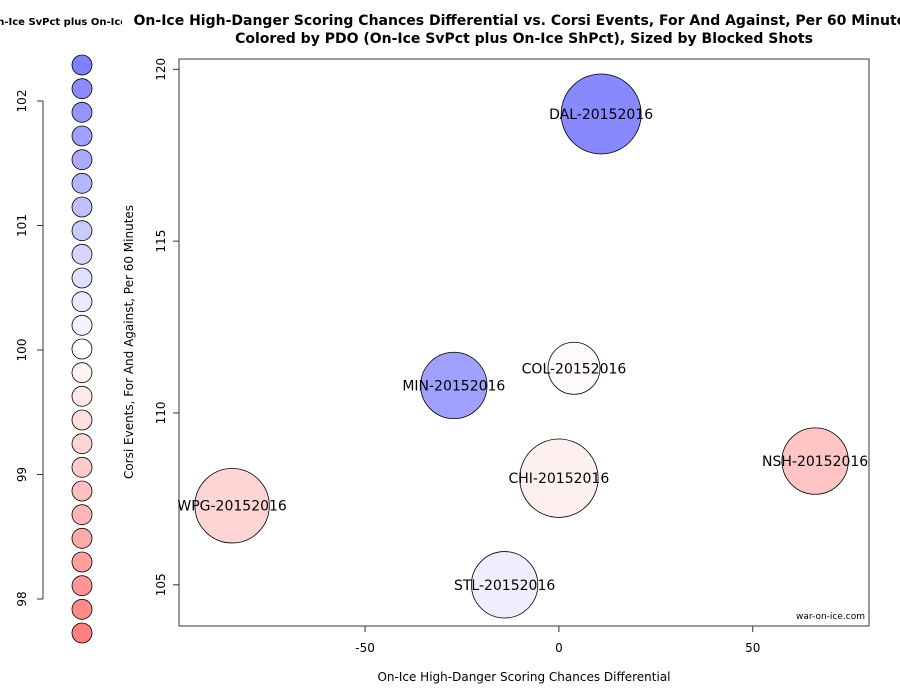 The height and width of the screenshot is (700, 900). What do you see at coordinates (365, 648) in the screenshot?
I see `x-tick-label: -50` at bounding box center [365, 648].